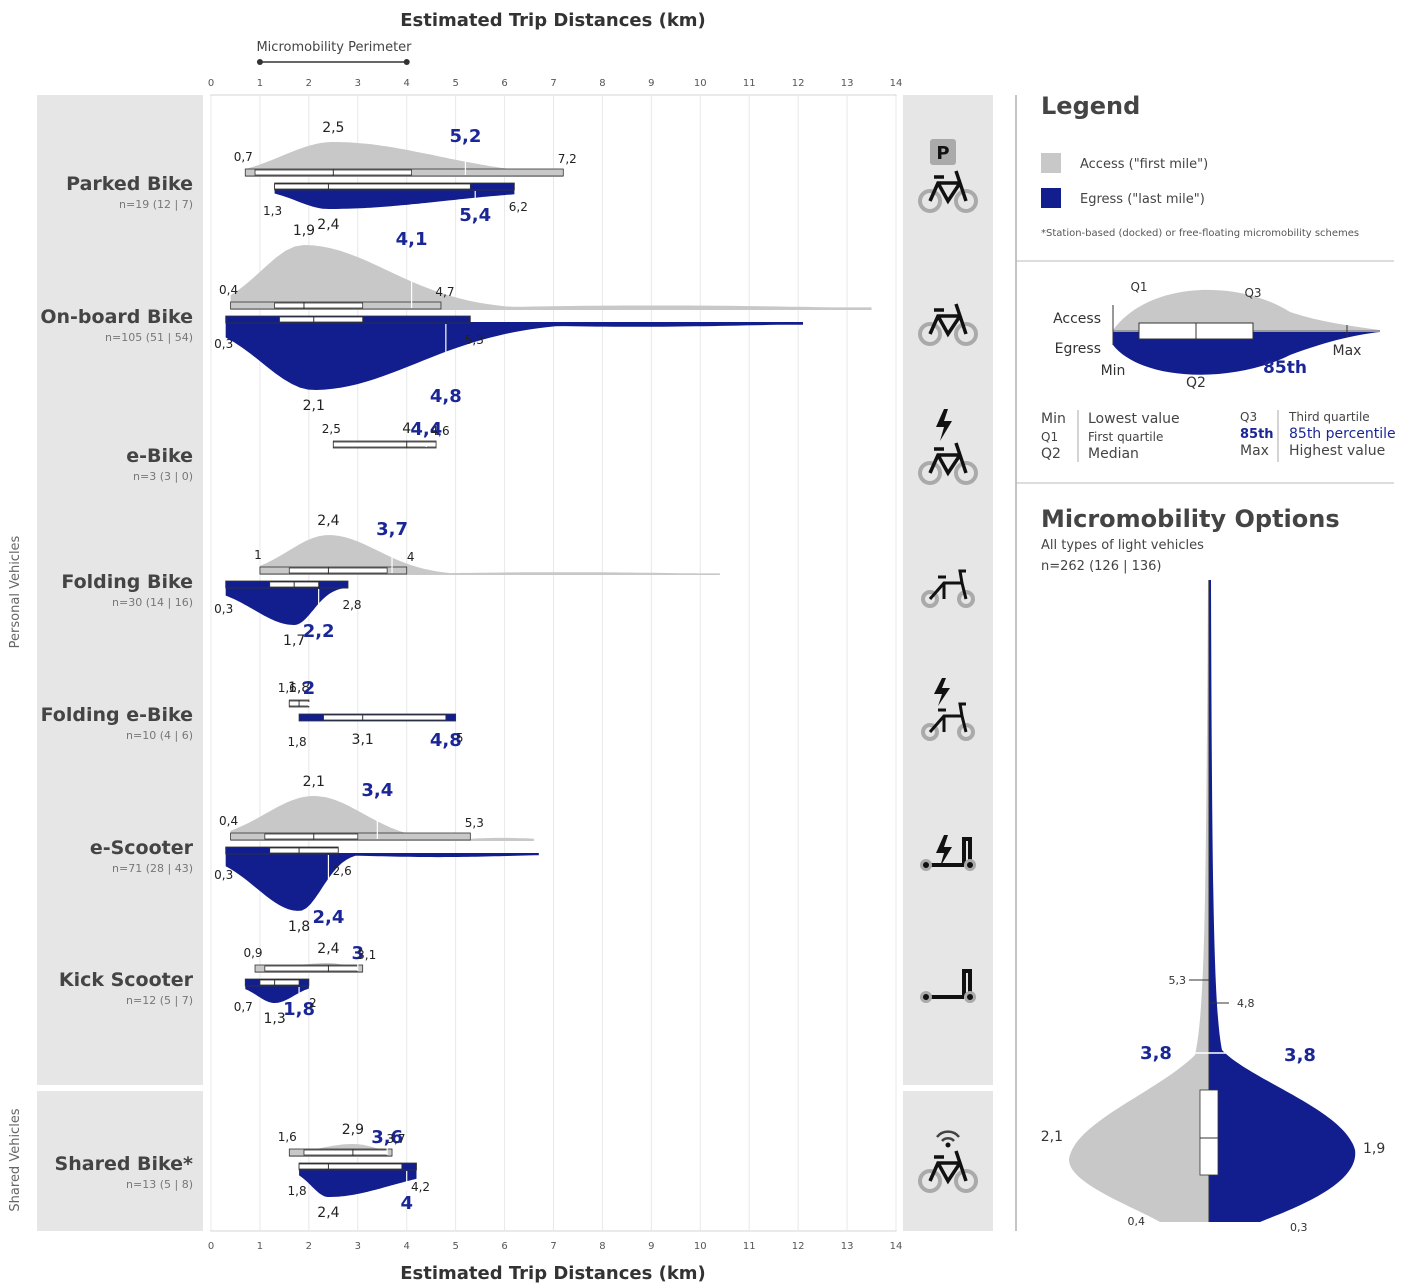  What do you see at coordinates (1125, 437) in the screenshot?
I see `legend-key-text: First quartile` at bounding box center [1125, 437].